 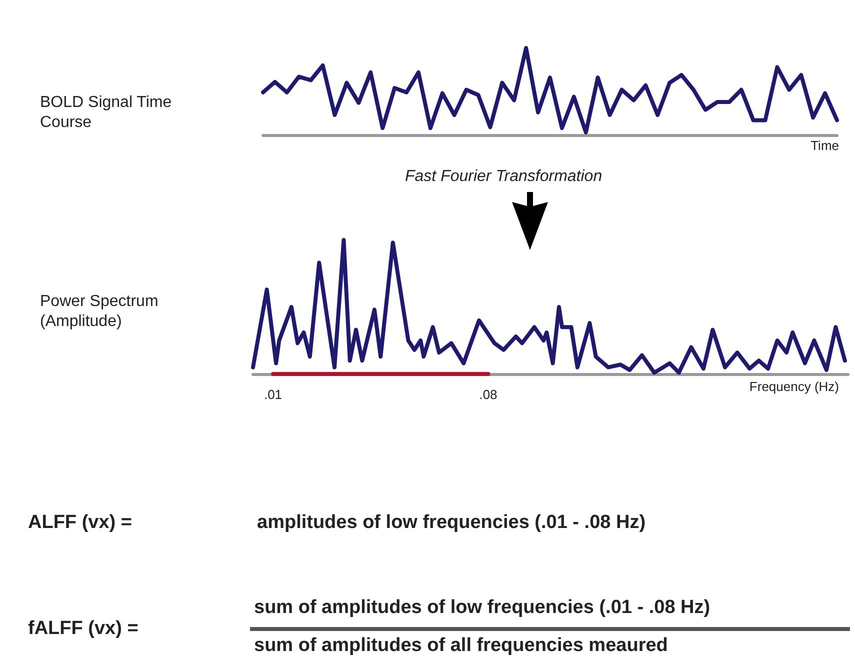 What do you see at coordinates (482, 608) in the screenshot?
I see `text: sum of amplitudes of low frequencies (.01 - .08 Hz)` at bounding box center [482, 608].